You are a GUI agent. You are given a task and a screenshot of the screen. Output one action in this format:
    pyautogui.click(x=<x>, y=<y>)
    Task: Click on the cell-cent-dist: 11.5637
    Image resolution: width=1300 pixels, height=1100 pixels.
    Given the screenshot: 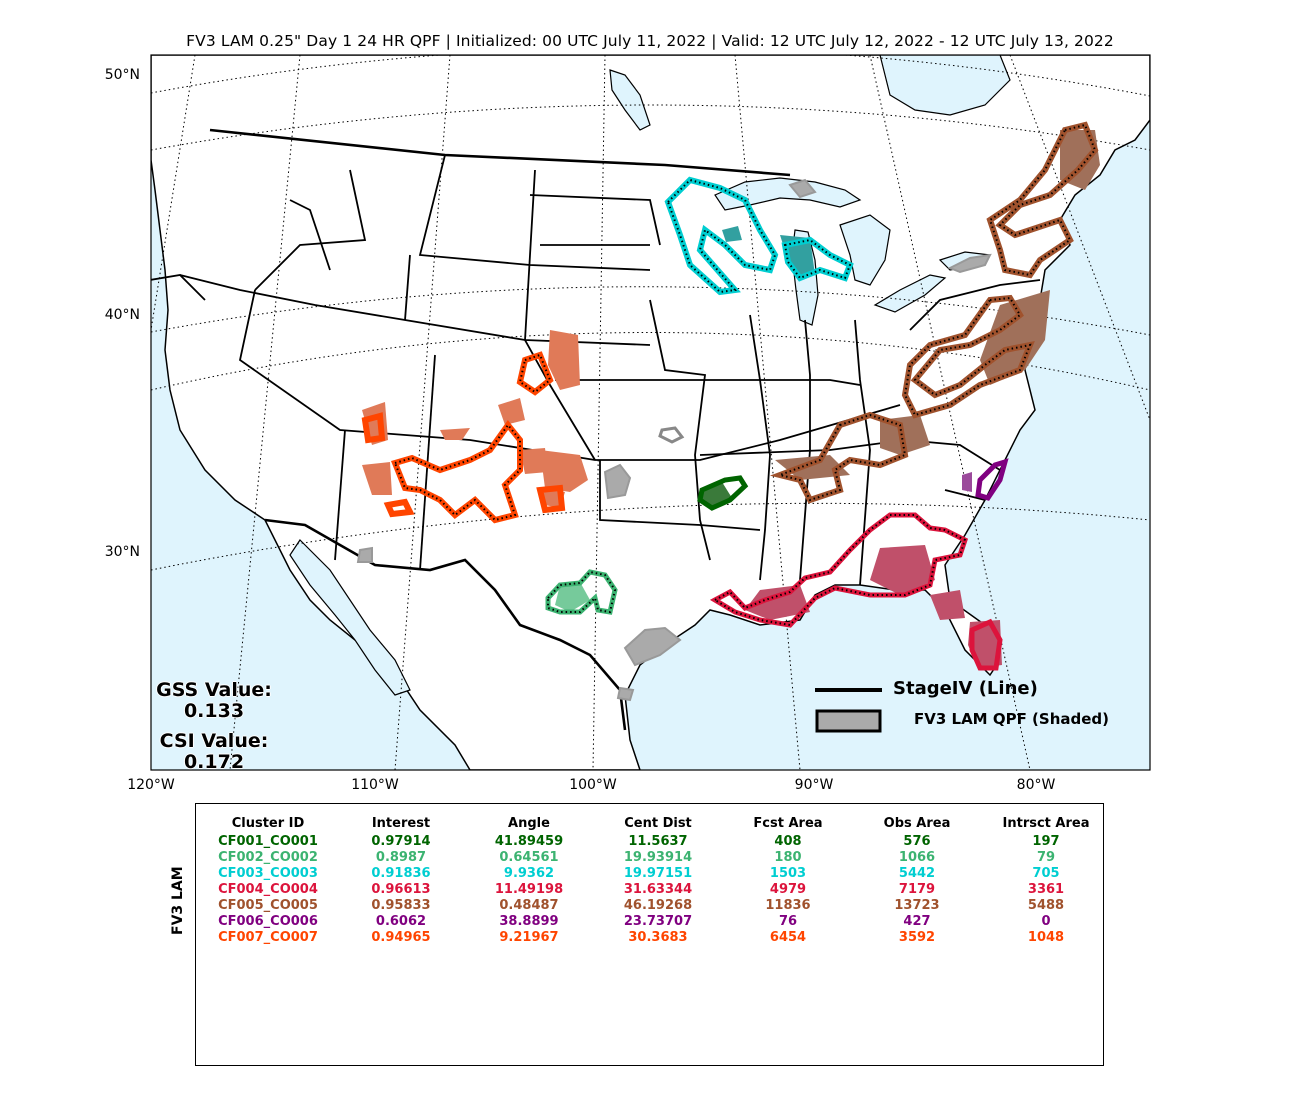 What is the action you would take?
    pyautogui.click(x=658, y=841)
    